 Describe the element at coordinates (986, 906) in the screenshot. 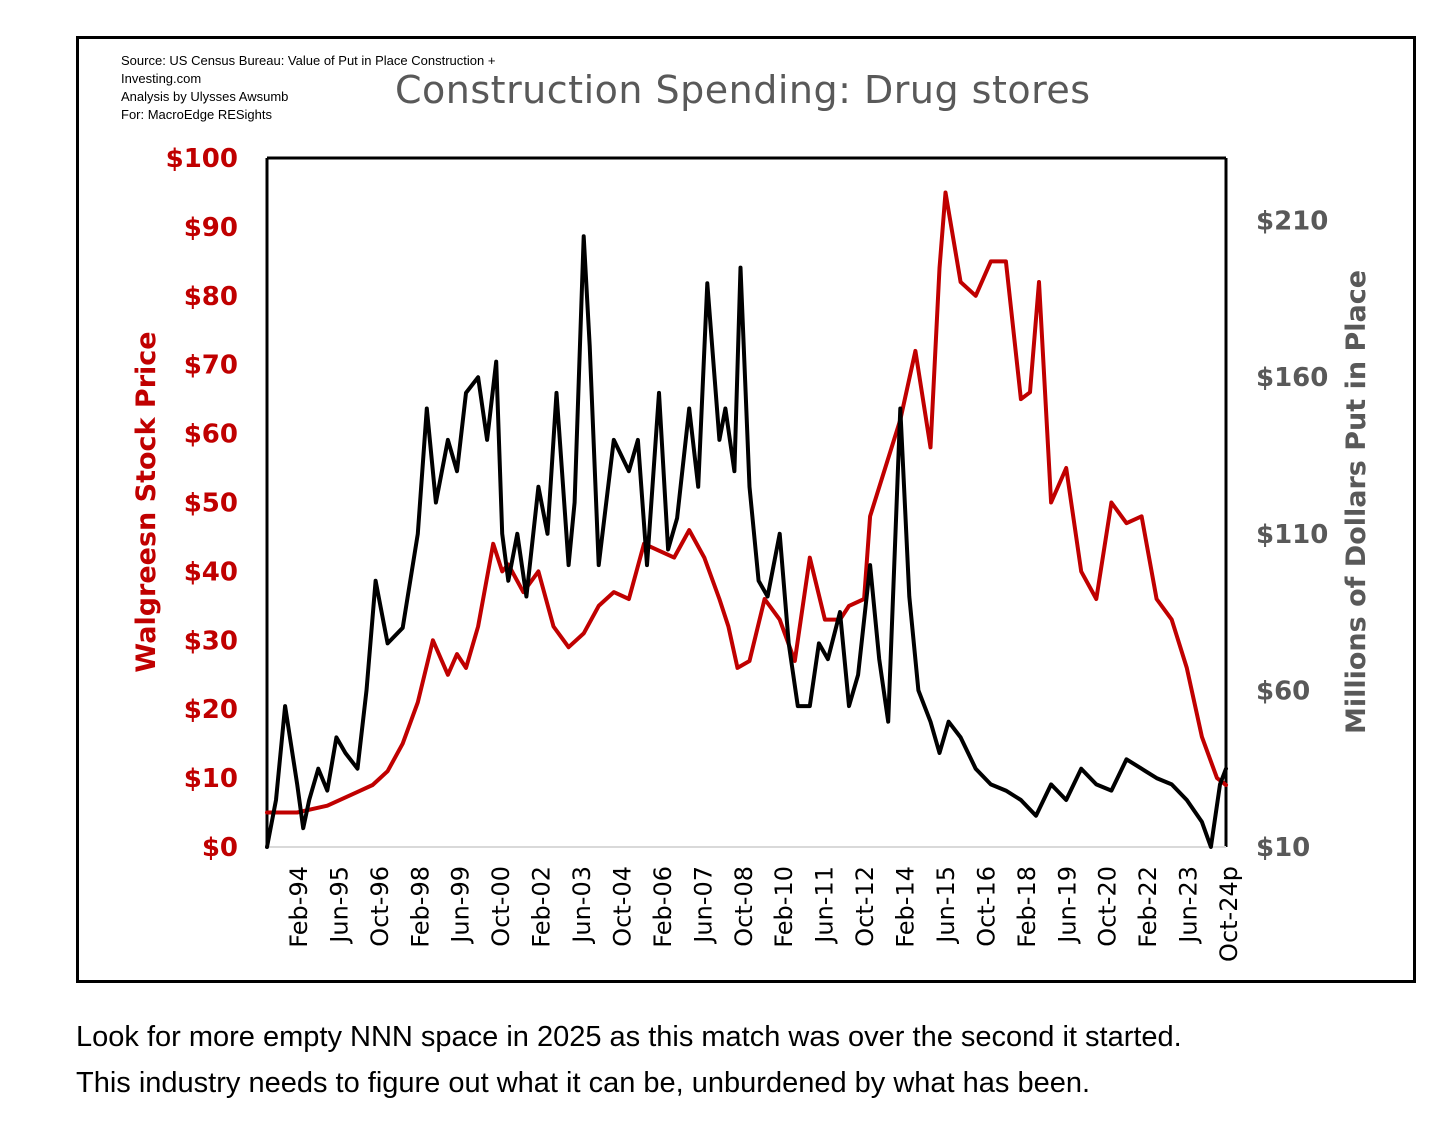

I see `x-tick-label: Oct-16` at that location.